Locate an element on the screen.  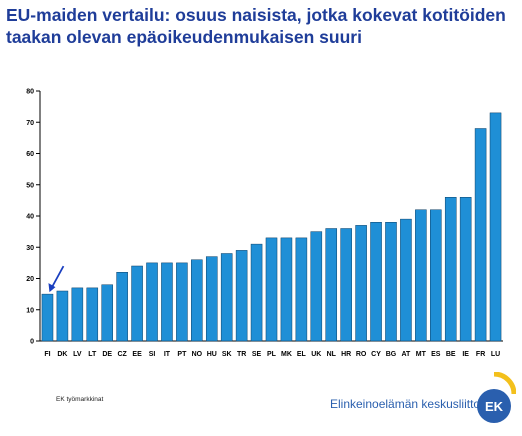
bar-FR is located at coordinates (480, 235).